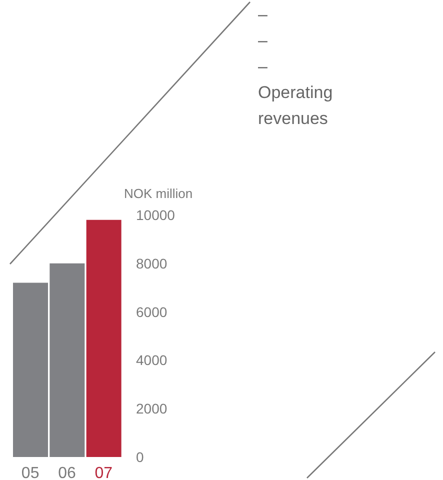  Describe the element at coordinates (158, 193) in the screenshot. I see `y-axis-title: NOK million` at that location.